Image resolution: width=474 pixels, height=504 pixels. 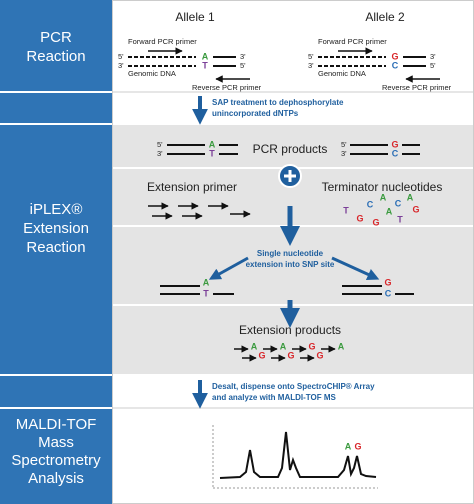 I want to click on sidebar-label: Analysis, so click(x=56, y=478).